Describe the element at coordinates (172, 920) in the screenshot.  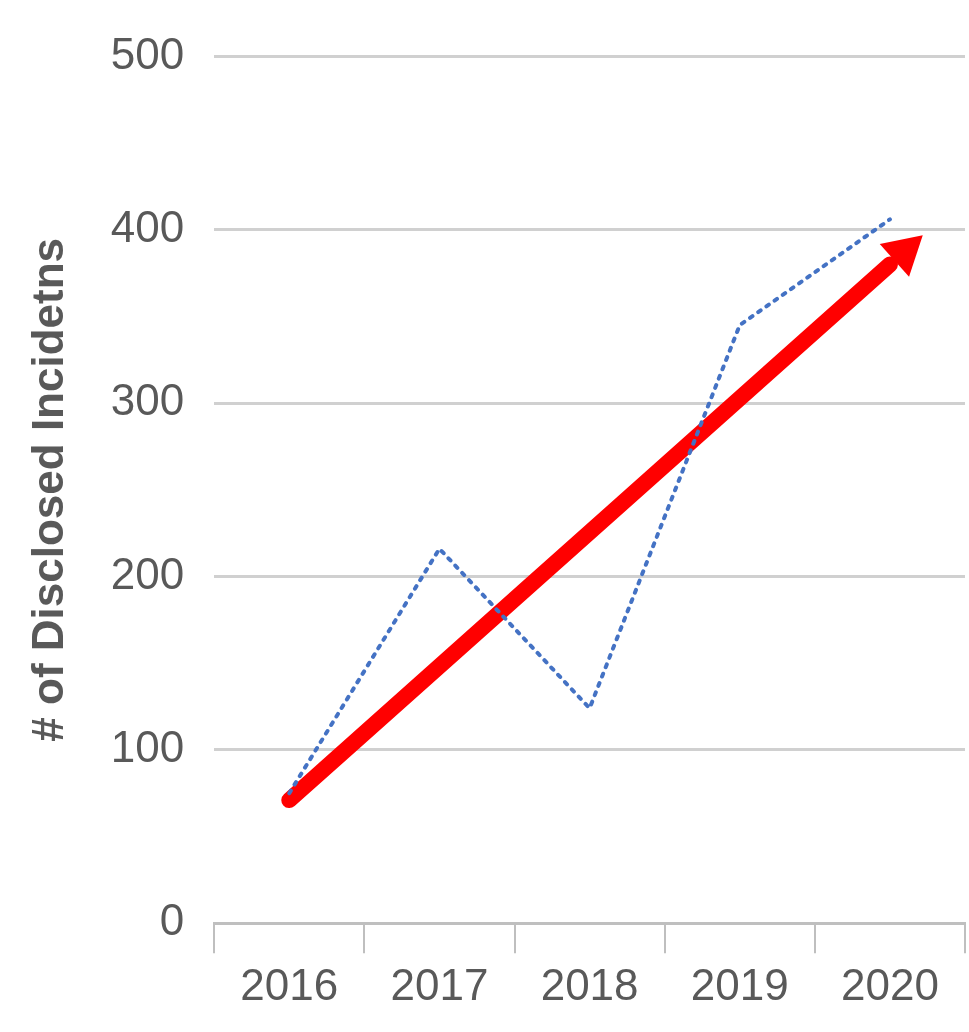
I see `y-tick-label: 0` at that location.